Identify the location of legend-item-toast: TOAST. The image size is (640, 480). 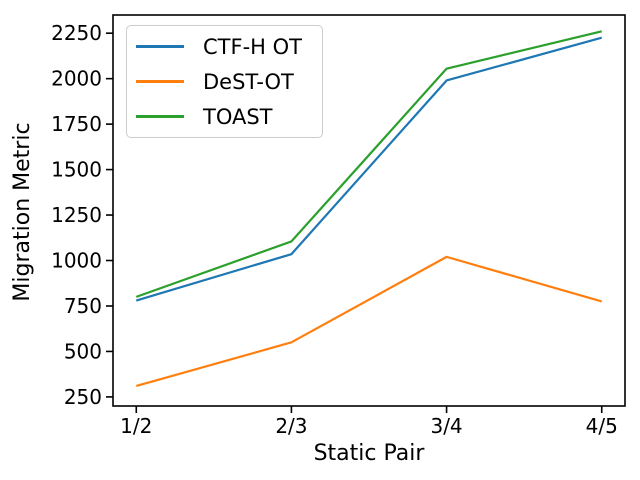
(224, 116).